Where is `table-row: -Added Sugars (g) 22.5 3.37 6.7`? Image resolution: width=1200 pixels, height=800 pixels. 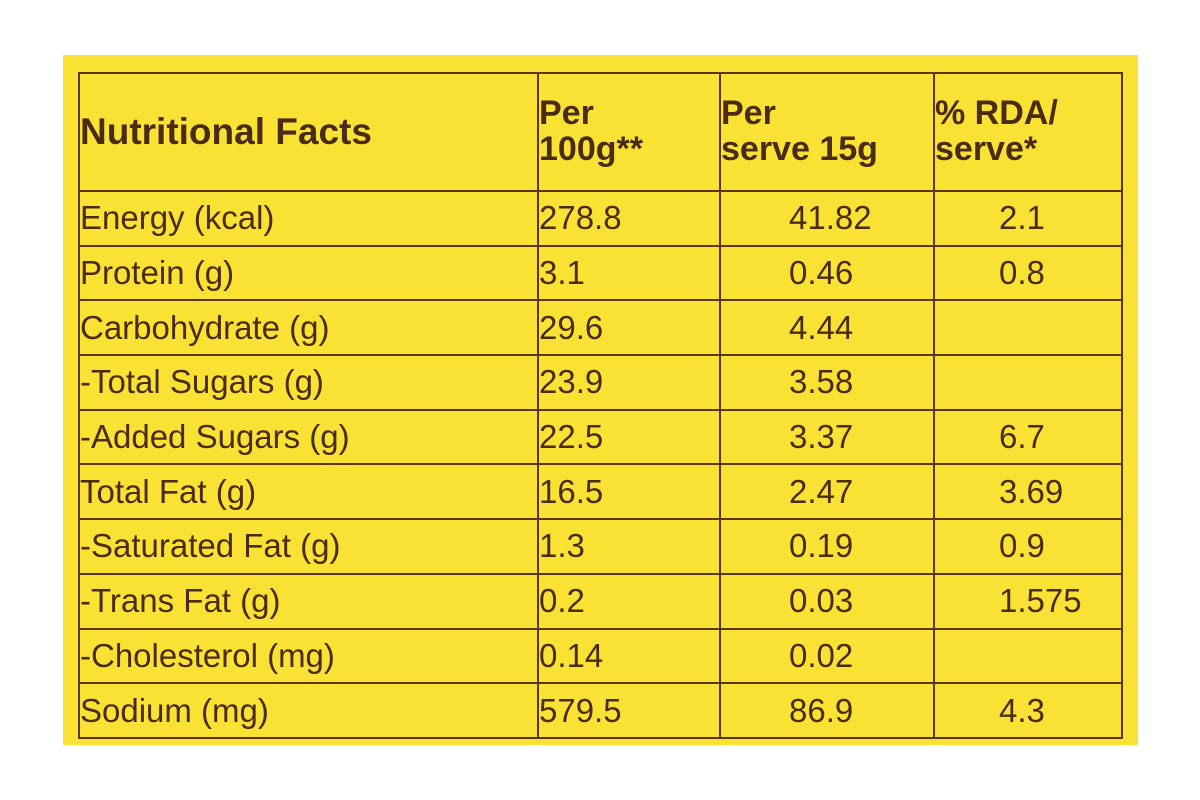
table-row: -Added Sugars (g) 22.5 3.37 6.7 is located at coordinates (600, 437).